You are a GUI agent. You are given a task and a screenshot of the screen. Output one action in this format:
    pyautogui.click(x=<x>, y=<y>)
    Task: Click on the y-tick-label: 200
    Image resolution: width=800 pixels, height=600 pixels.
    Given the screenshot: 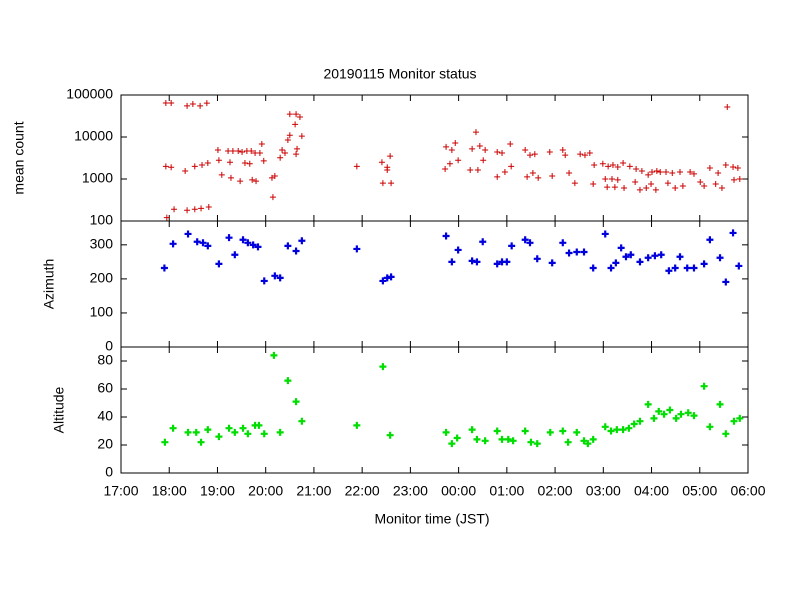 What is the action you would take?
    pyautogui.click(x=102, y=278)
    